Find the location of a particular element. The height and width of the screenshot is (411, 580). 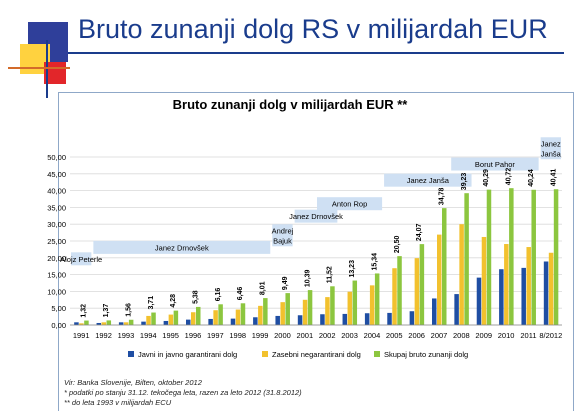

total-value-label: 10,39 is located at coordinates (307, 278).